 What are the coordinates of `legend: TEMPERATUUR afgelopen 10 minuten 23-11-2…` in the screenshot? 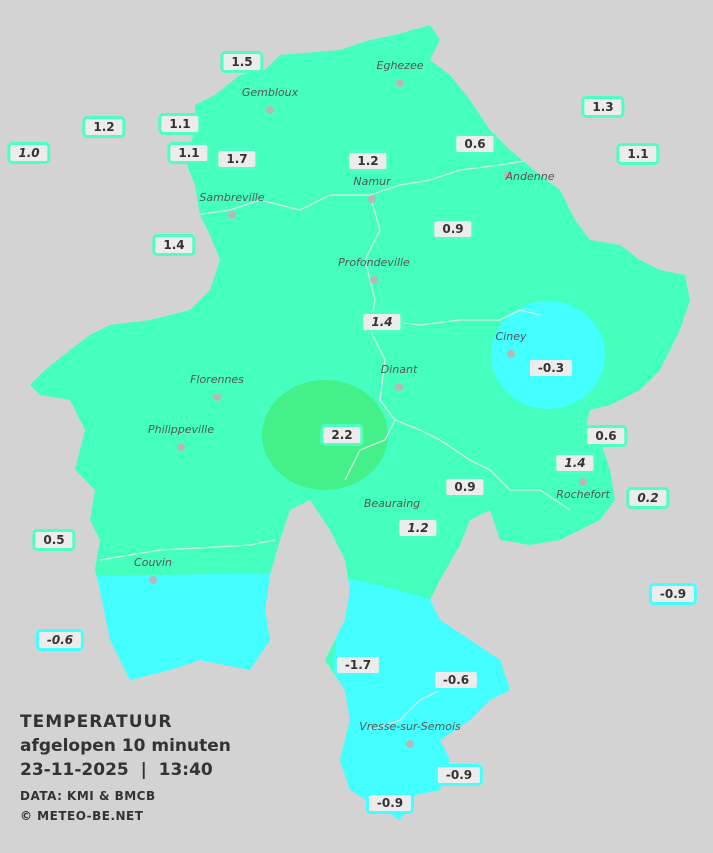 It's located at (125, 768).